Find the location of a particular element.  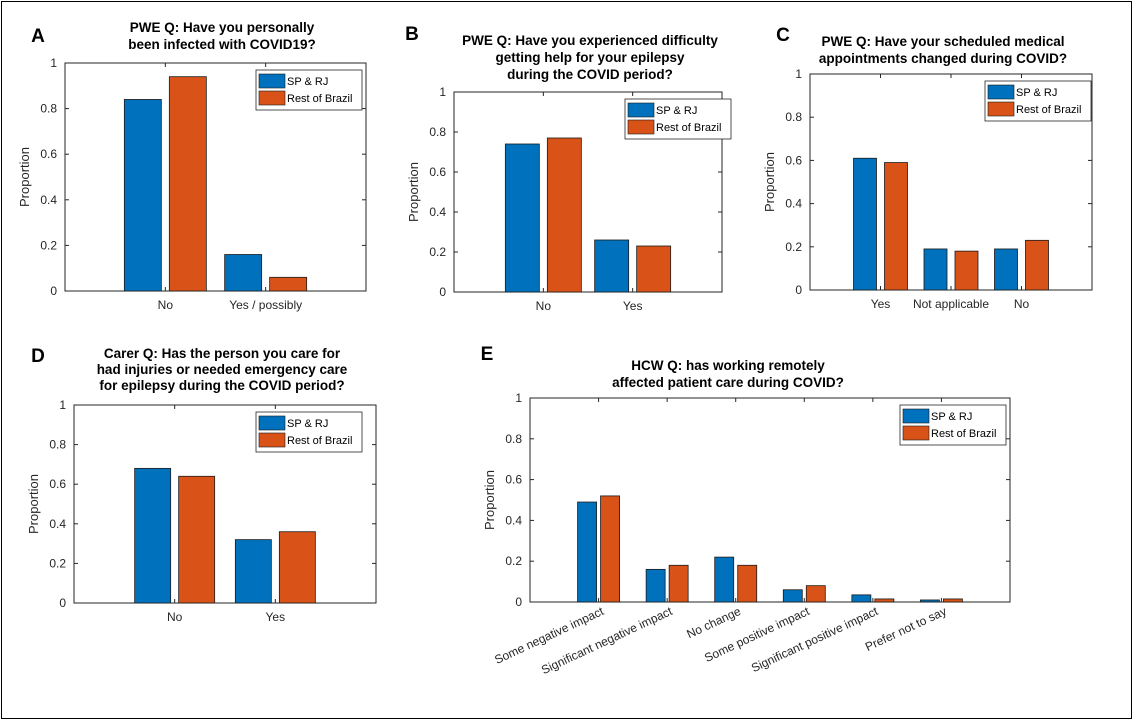

x-tick-label: Some negative impact is located at coordinates (549, 635).